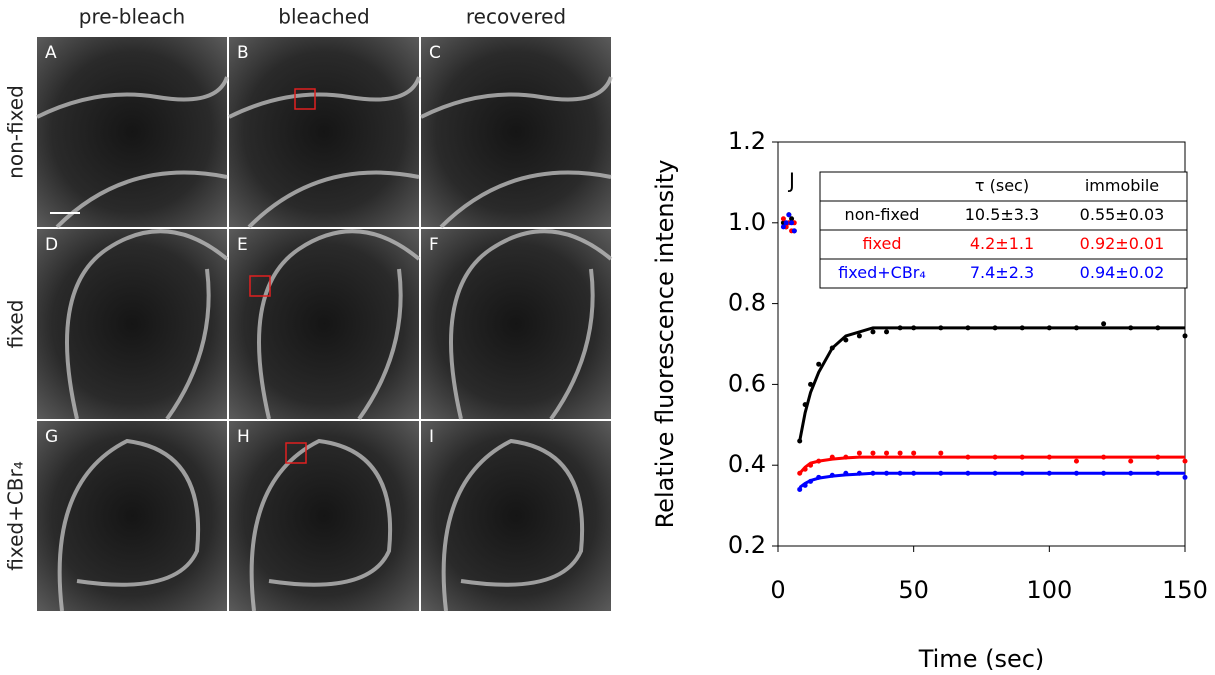  I want to click on column-header: pre-bleach, so click(132, 17).